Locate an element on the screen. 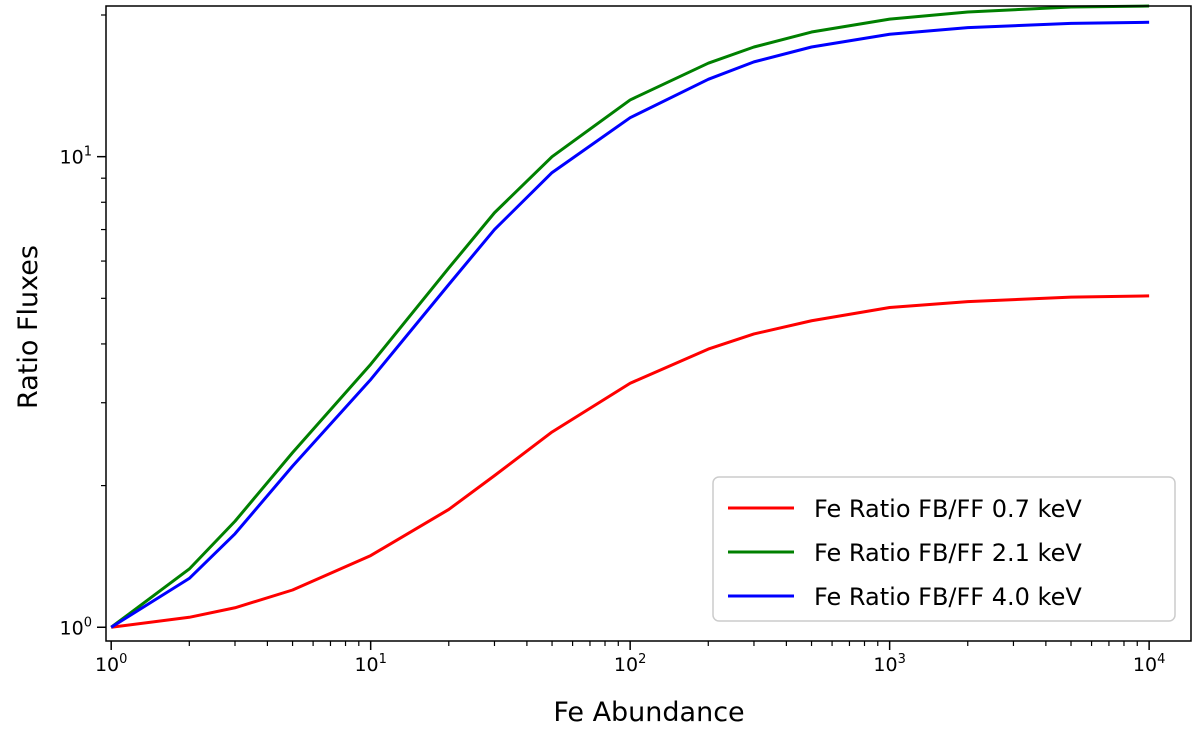  x-axis-label: Fe Abundance is located at coordinates (648, 712).